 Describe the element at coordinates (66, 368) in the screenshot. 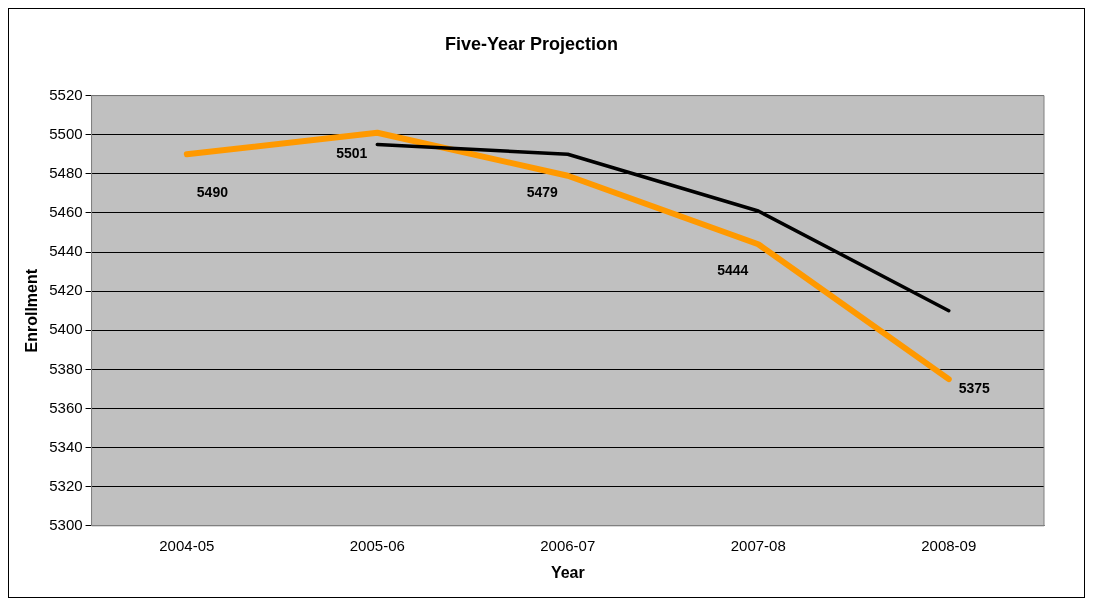

I see `y-tick-label: 5380` at that location.